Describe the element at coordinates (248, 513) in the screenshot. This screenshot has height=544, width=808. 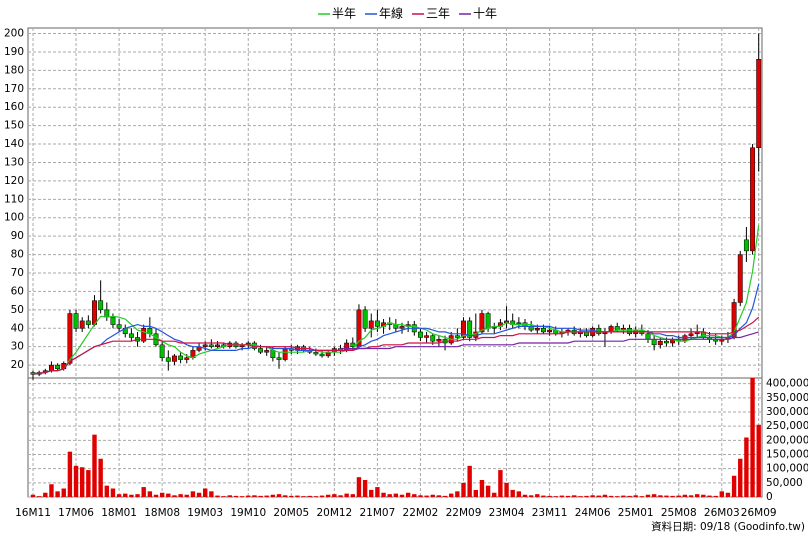
I see `x-tick-label: 19M10` at that location.